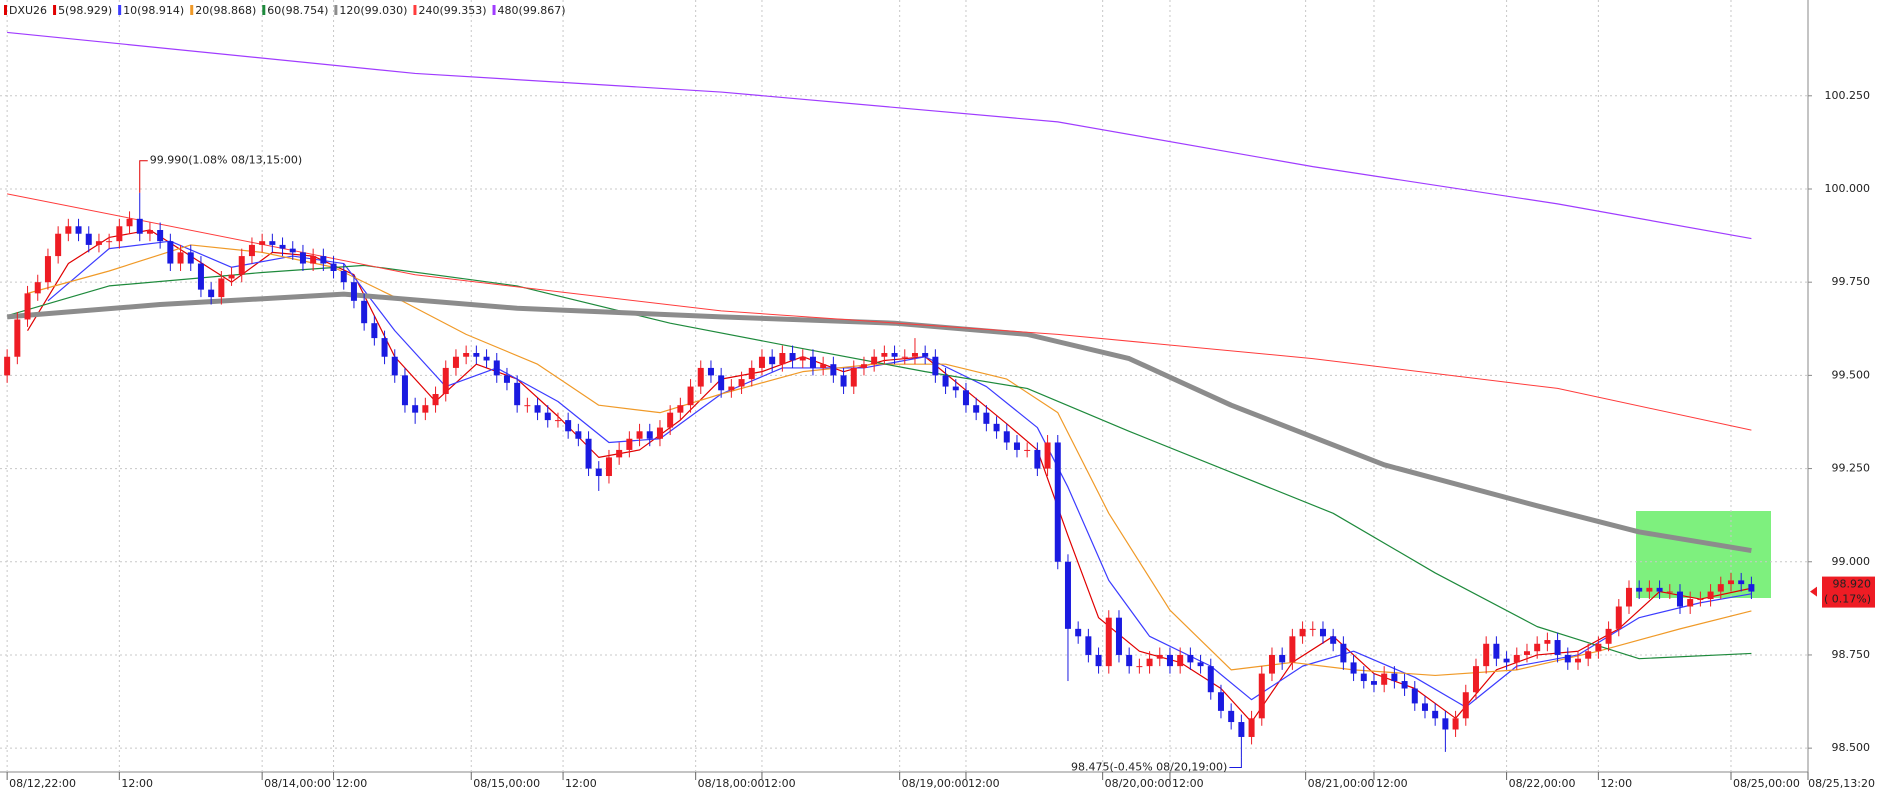 This screenshot has width=1877, height=793. What do you see at coordinates (1848, 95) in the screenshot?
I see `y-tick-label: 100.250` at bounding box center [1848, 95].